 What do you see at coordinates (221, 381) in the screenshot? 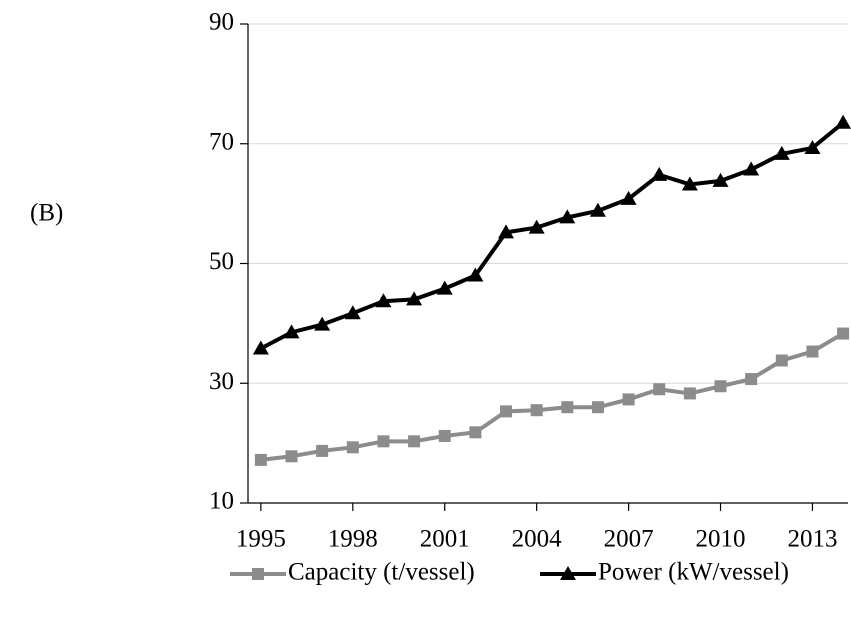
I see `y-tick-label: 30` at bounding box center [221, 381].